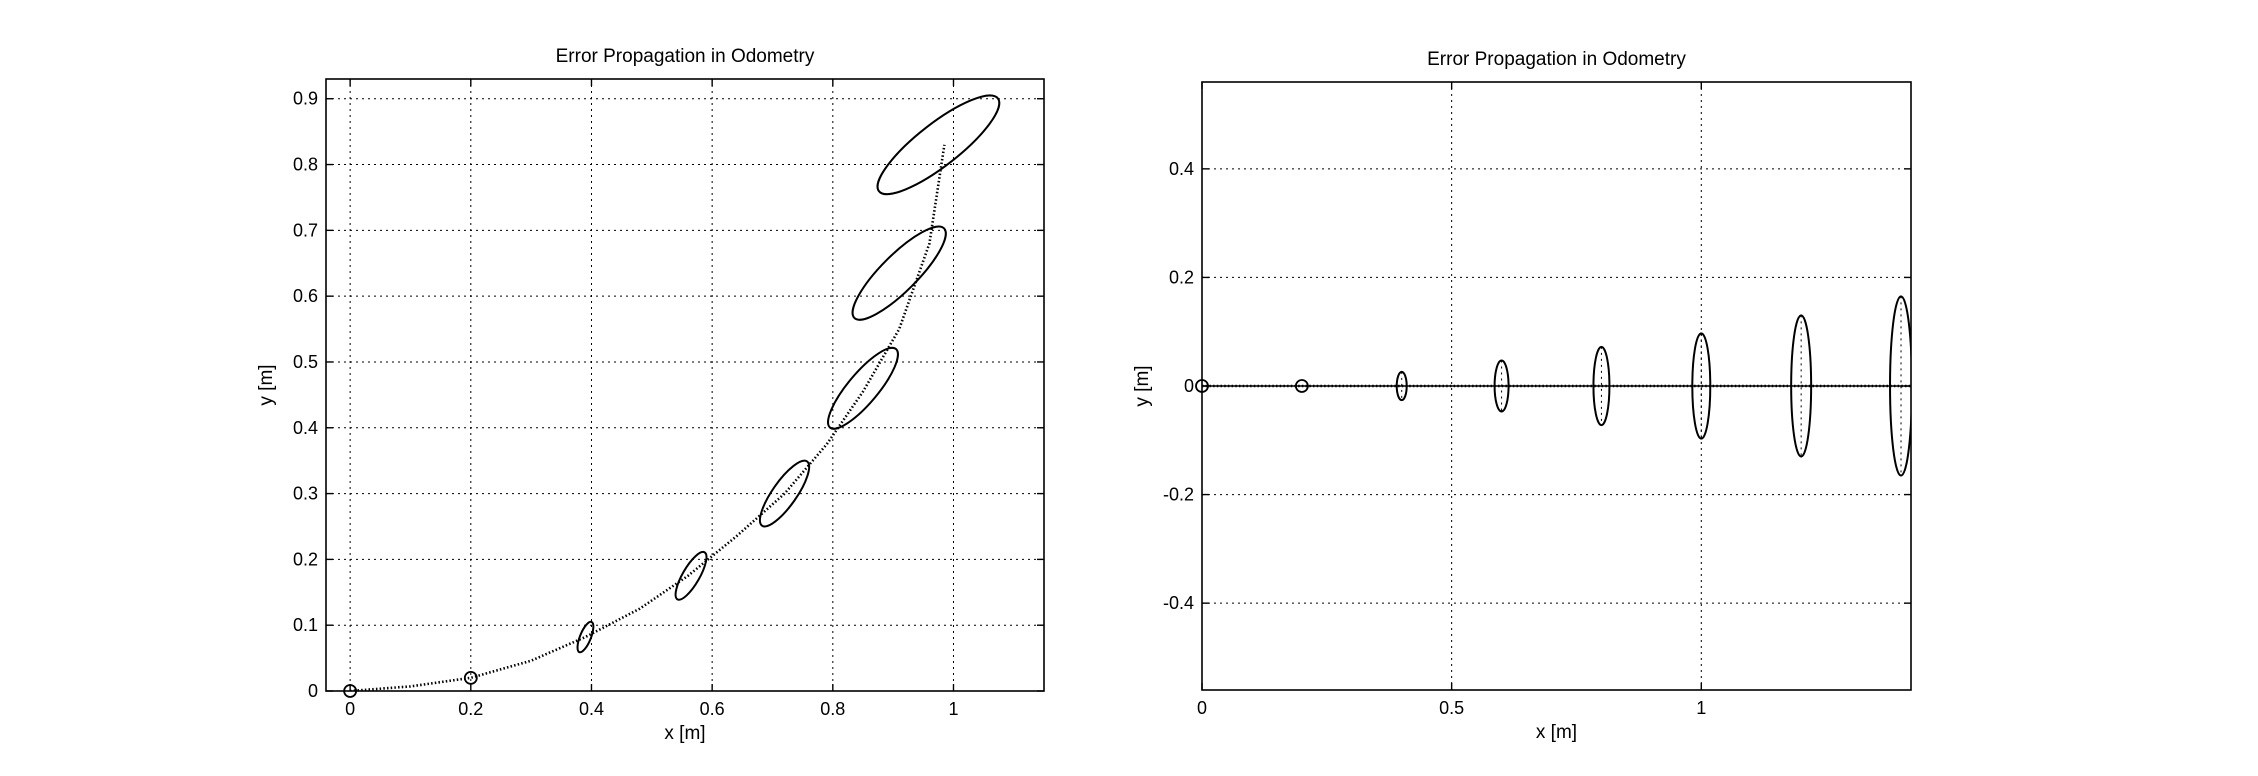 The height and width of the screenshot is (776, 2258). What do you see at coordinates (832, 709) in the screenshot?
I see `x-tick-label: 0.8` at bounding box center [832, 709].